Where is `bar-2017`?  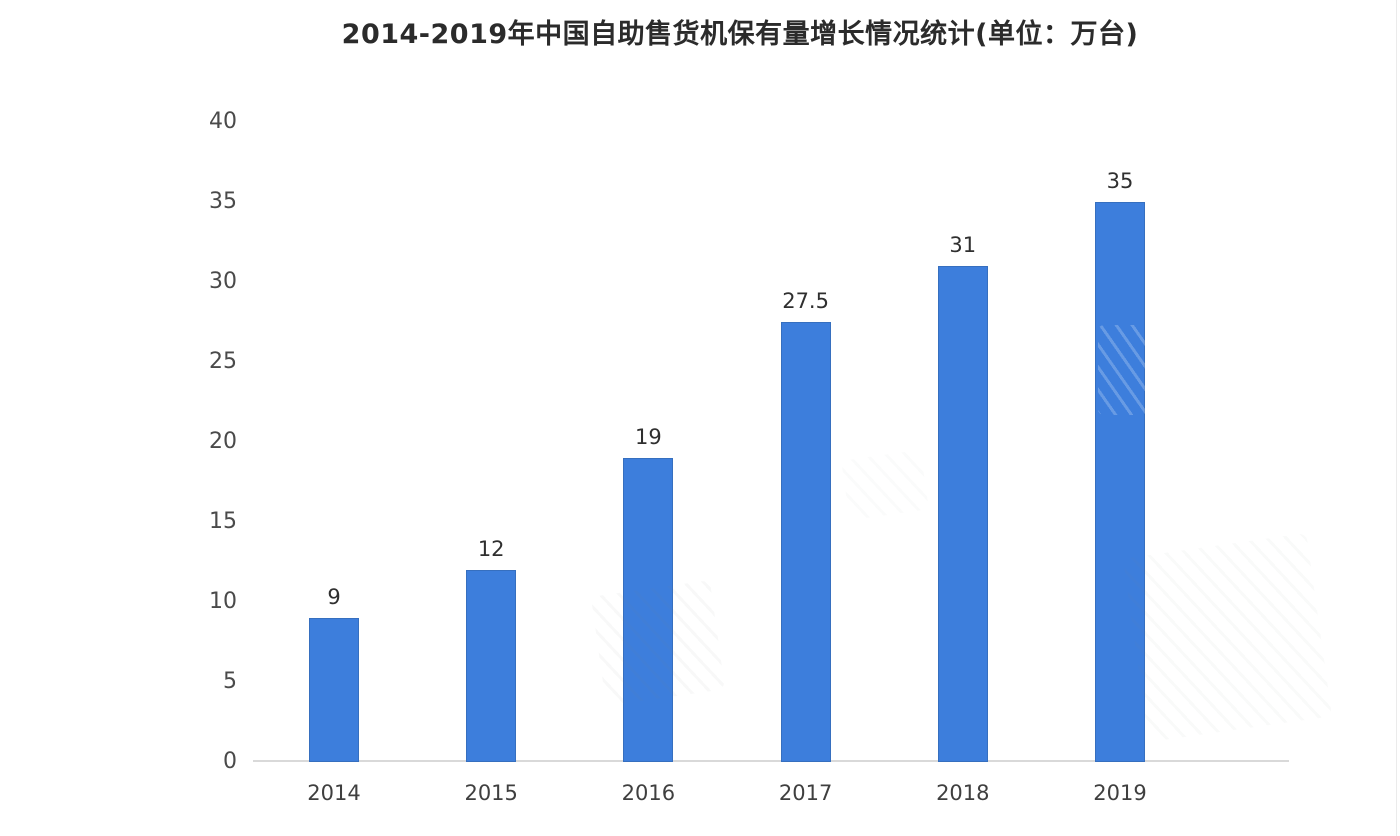 bar-2017 is located at coordinates (805, 542).